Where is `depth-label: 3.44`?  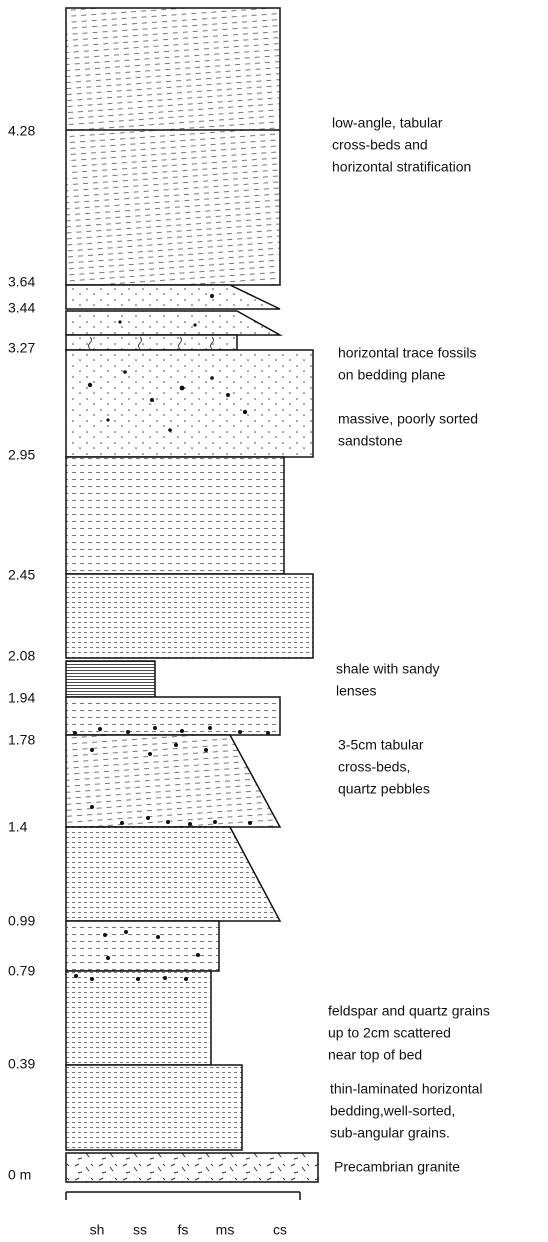 depth-label: 3.44 is located at coordinates (21, 308).